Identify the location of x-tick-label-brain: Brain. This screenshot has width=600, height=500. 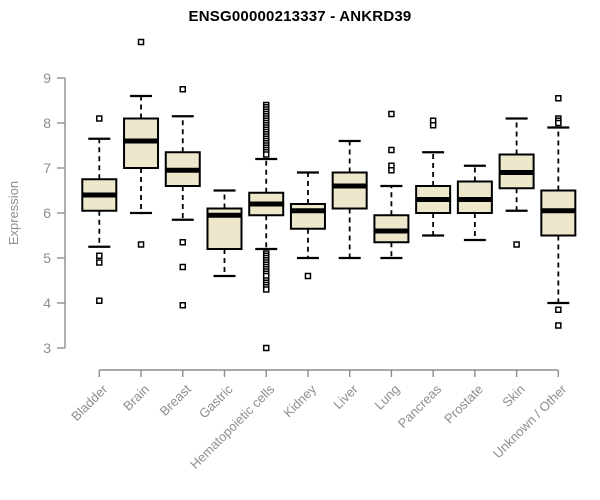
(136, 398).